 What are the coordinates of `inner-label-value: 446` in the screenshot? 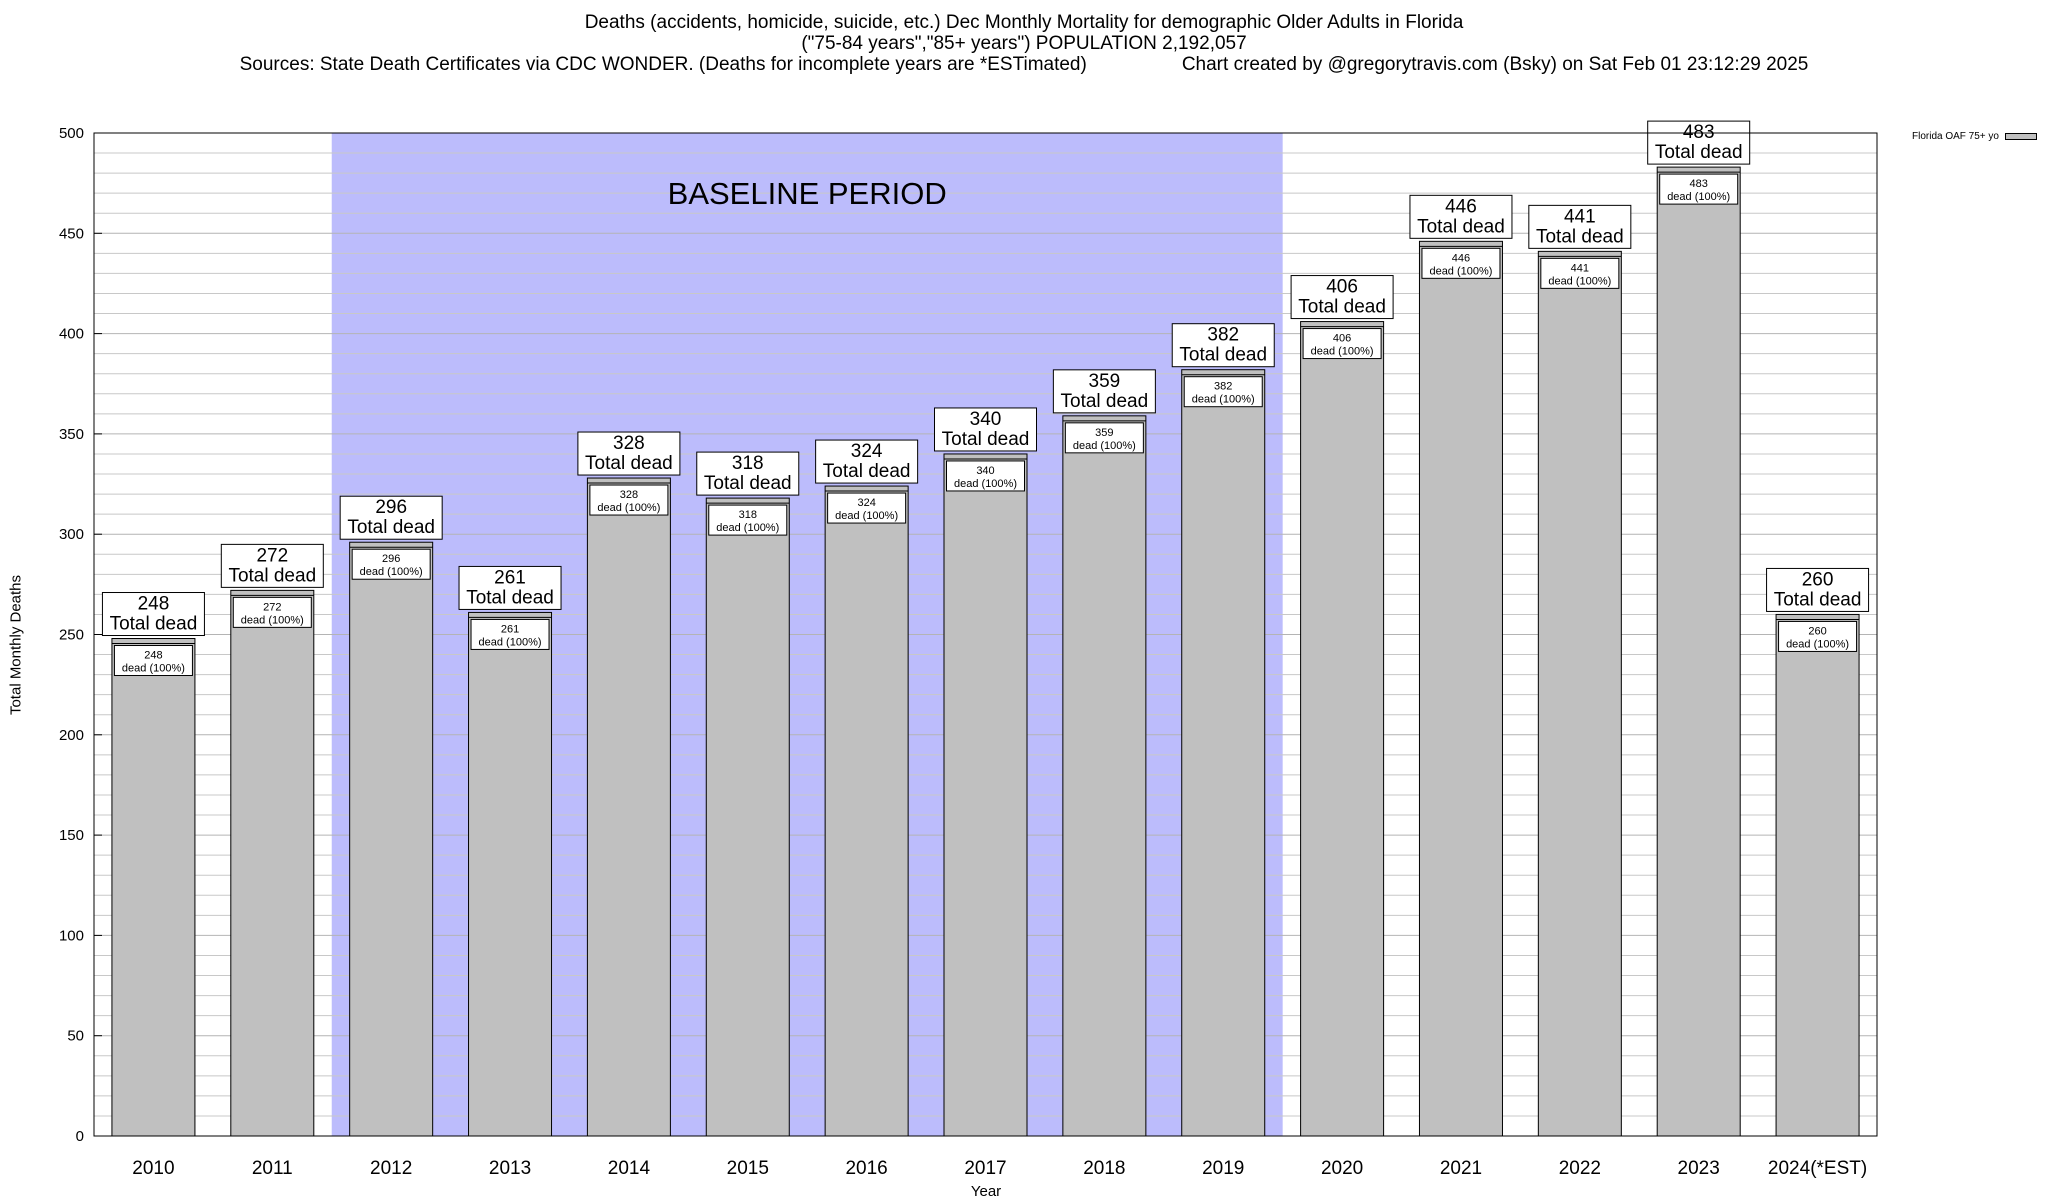 It's located at (1461, 258).